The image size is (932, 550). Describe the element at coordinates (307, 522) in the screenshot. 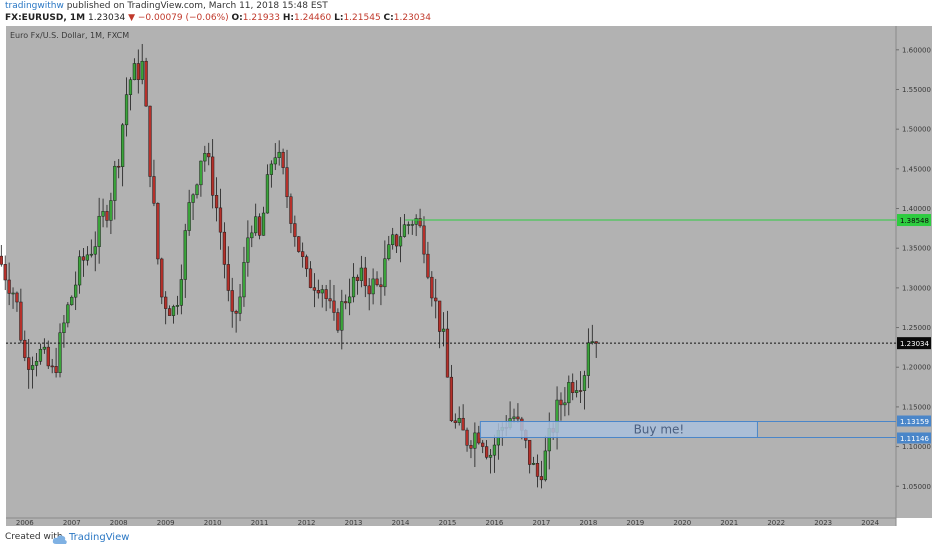

I see `x-tick-label: 2012` at that location.